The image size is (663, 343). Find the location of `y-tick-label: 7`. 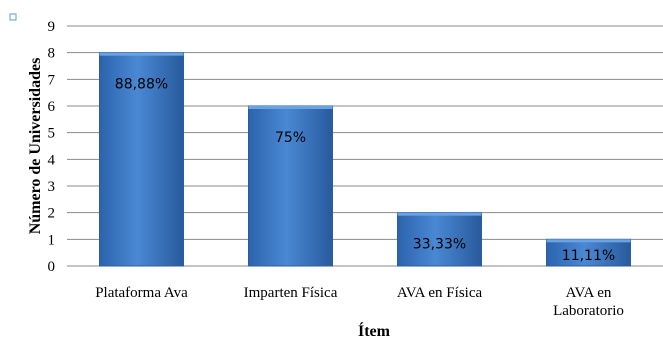

y-tick-label: 7 is located at coordinates (52, 80).